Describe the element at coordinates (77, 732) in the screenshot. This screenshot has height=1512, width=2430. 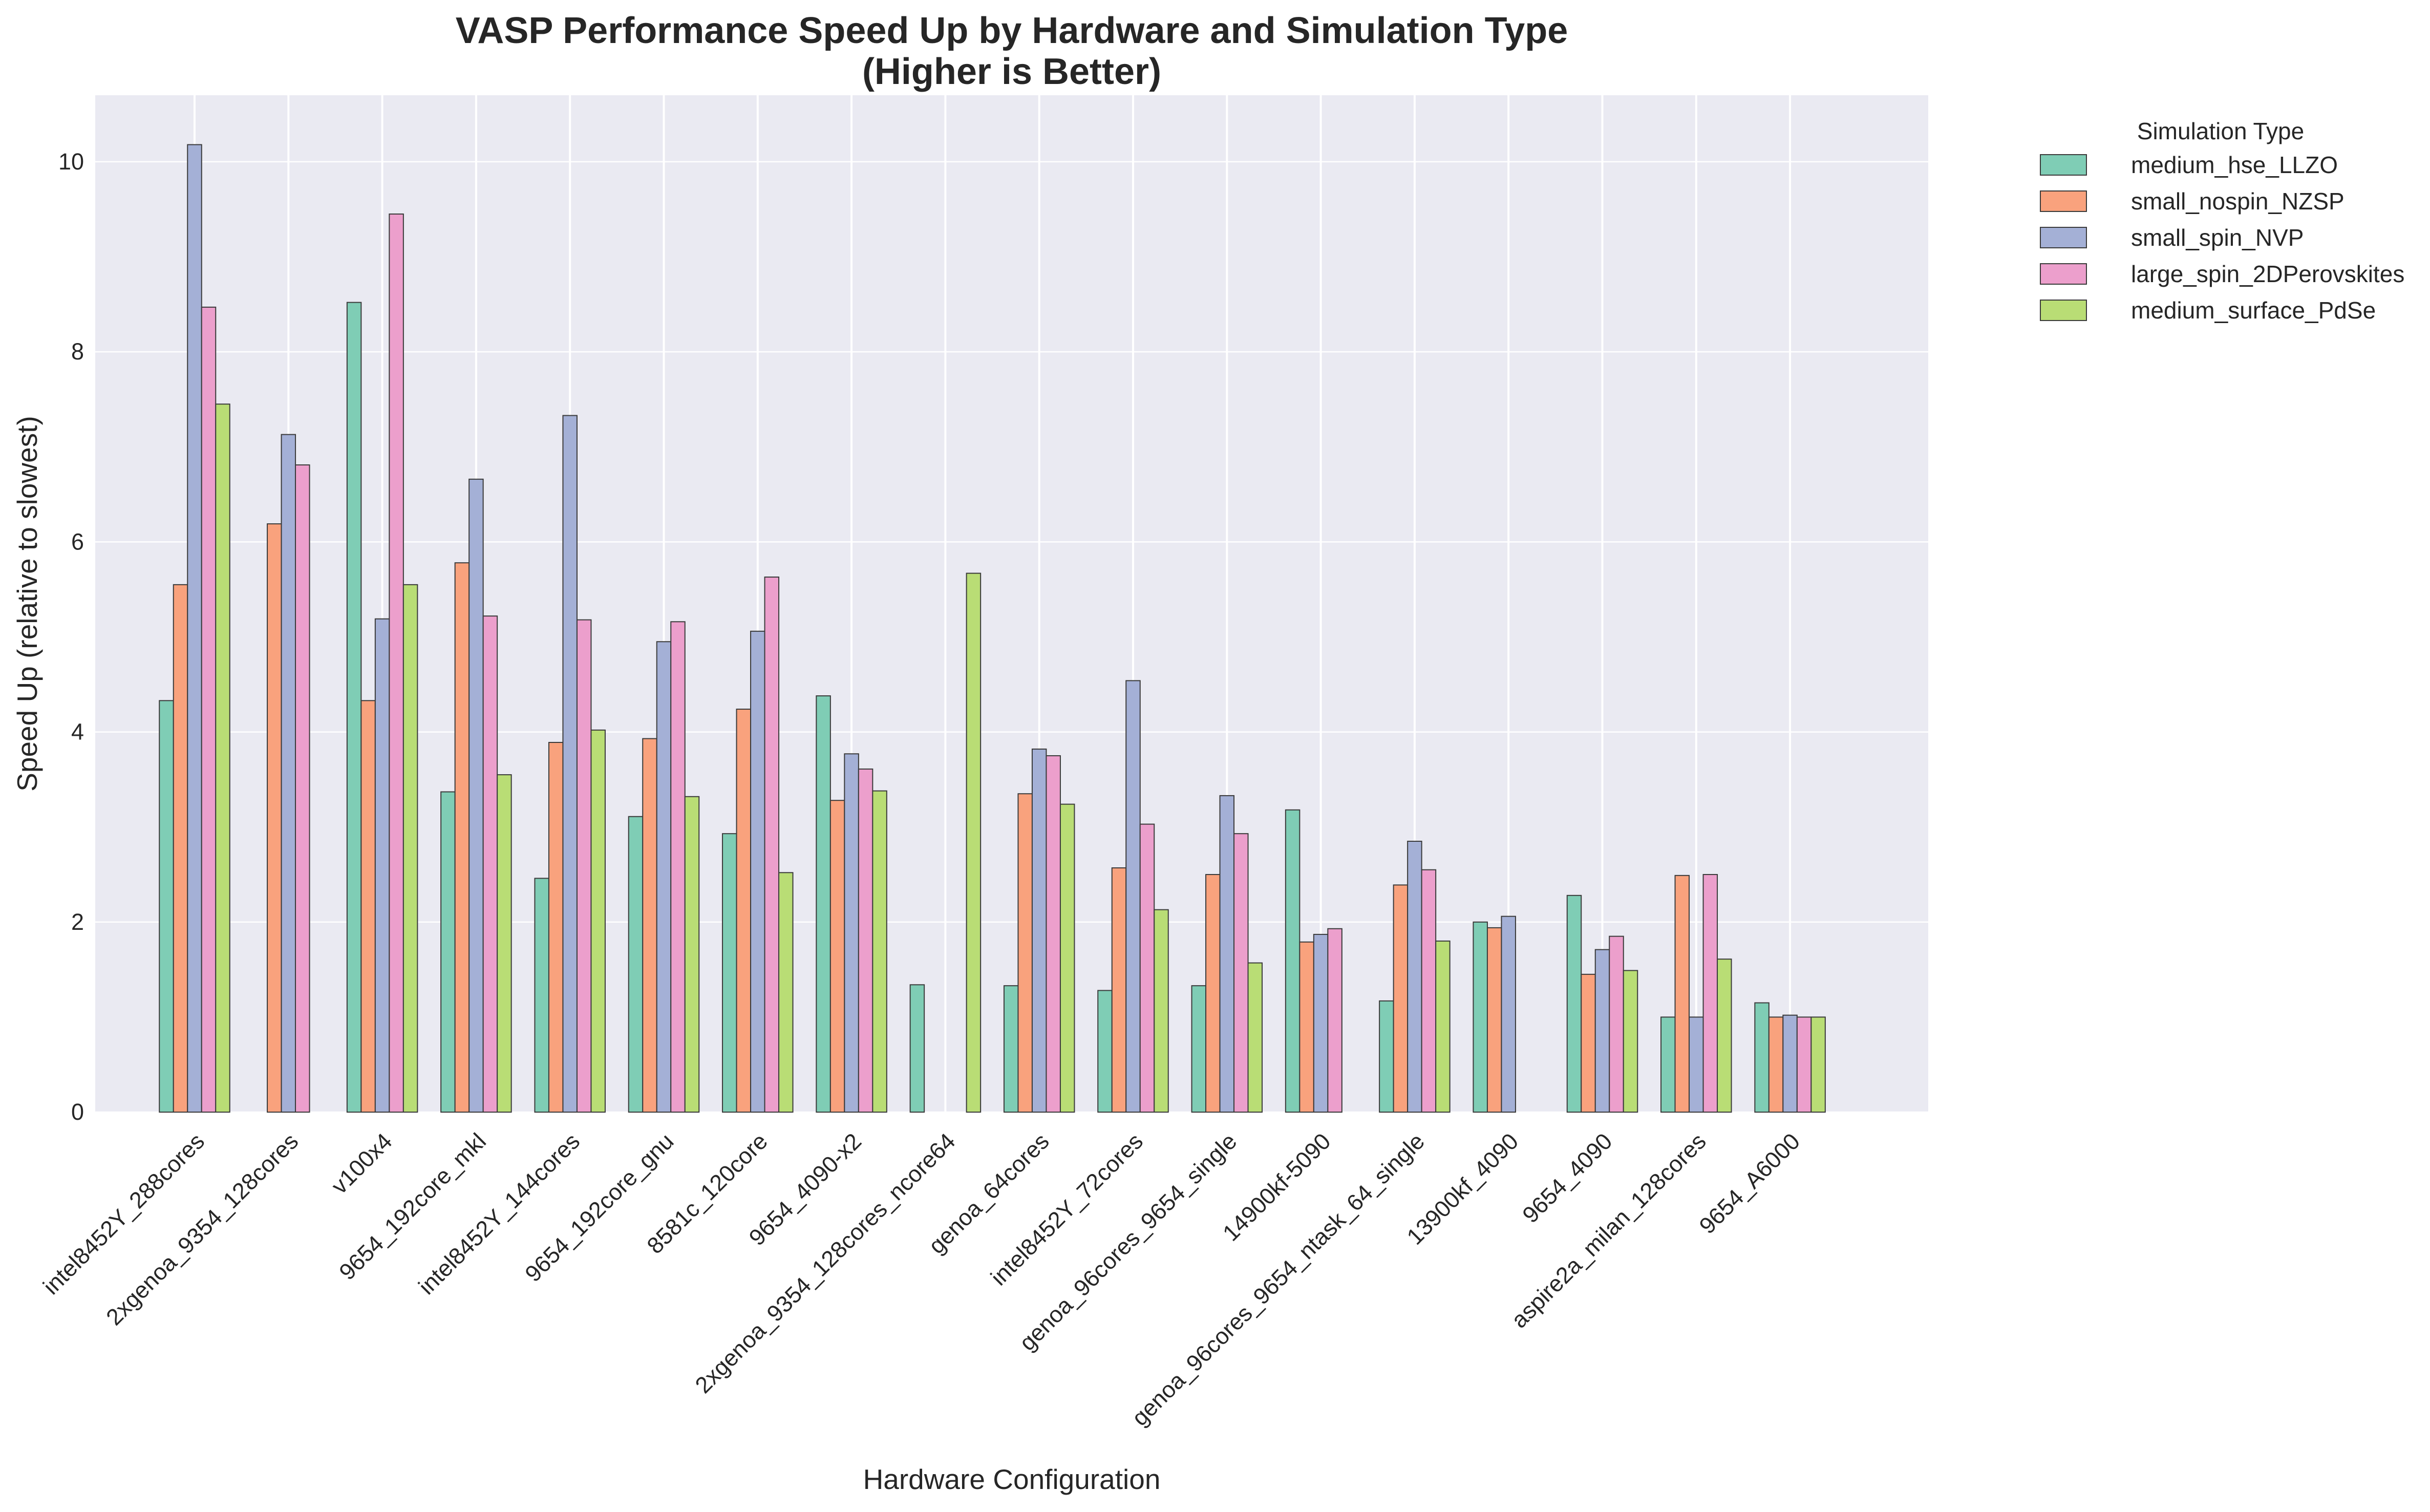
I see `y-tick-label: 4` at that location.